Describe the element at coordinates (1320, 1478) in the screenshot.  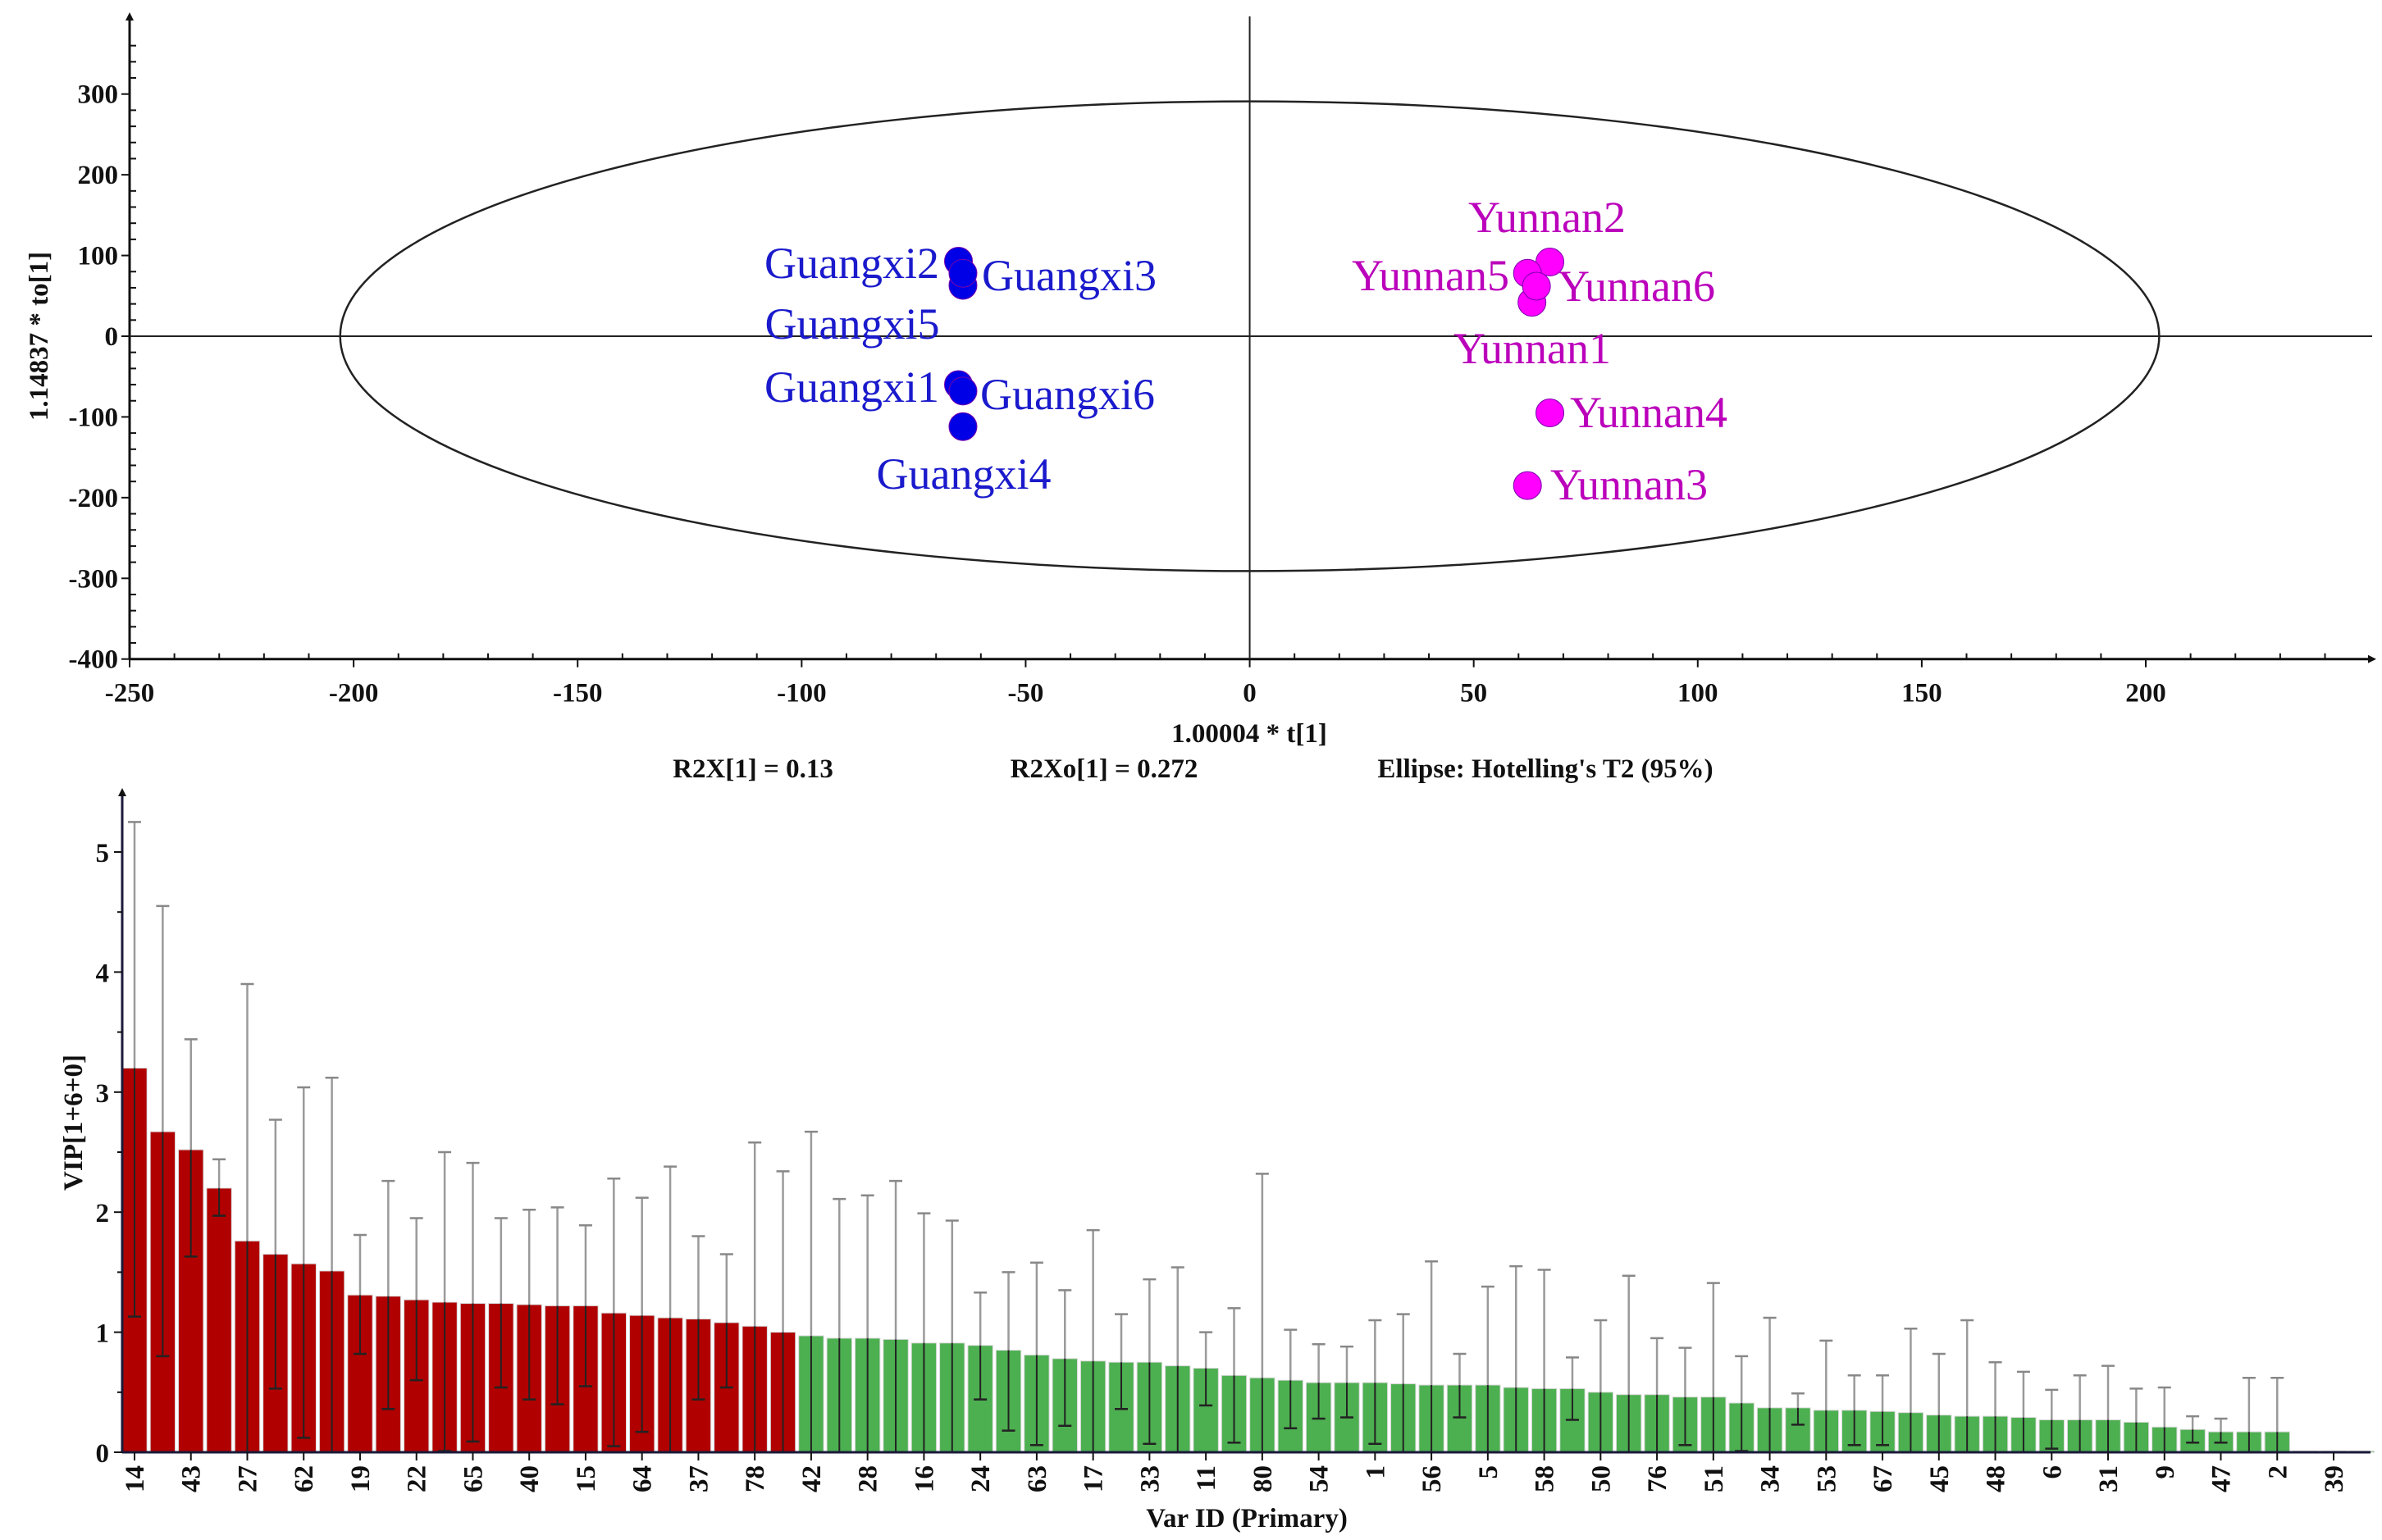
I see `vip-x-tick-label: 54` at that location.